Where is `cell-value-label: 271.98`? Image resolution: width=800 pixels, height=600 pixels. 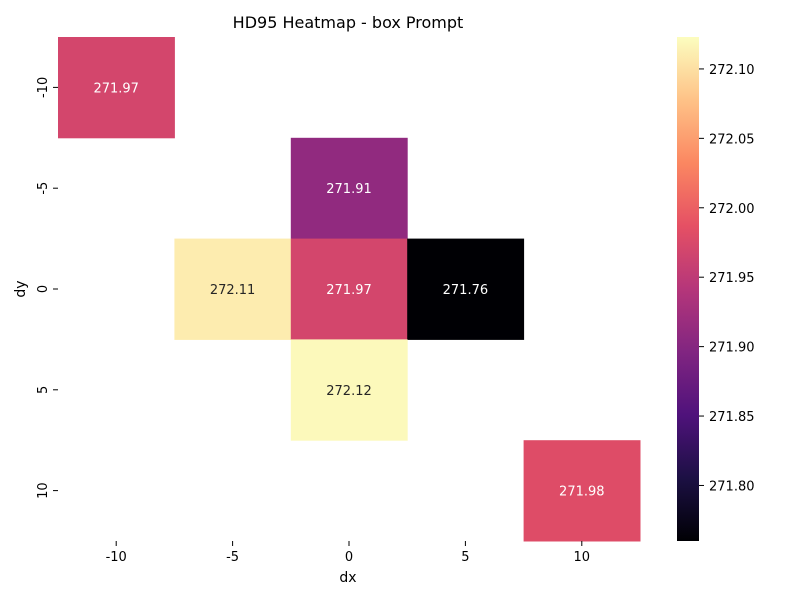 cell-value-label: 271.98 is located at coordinates (582, 492).